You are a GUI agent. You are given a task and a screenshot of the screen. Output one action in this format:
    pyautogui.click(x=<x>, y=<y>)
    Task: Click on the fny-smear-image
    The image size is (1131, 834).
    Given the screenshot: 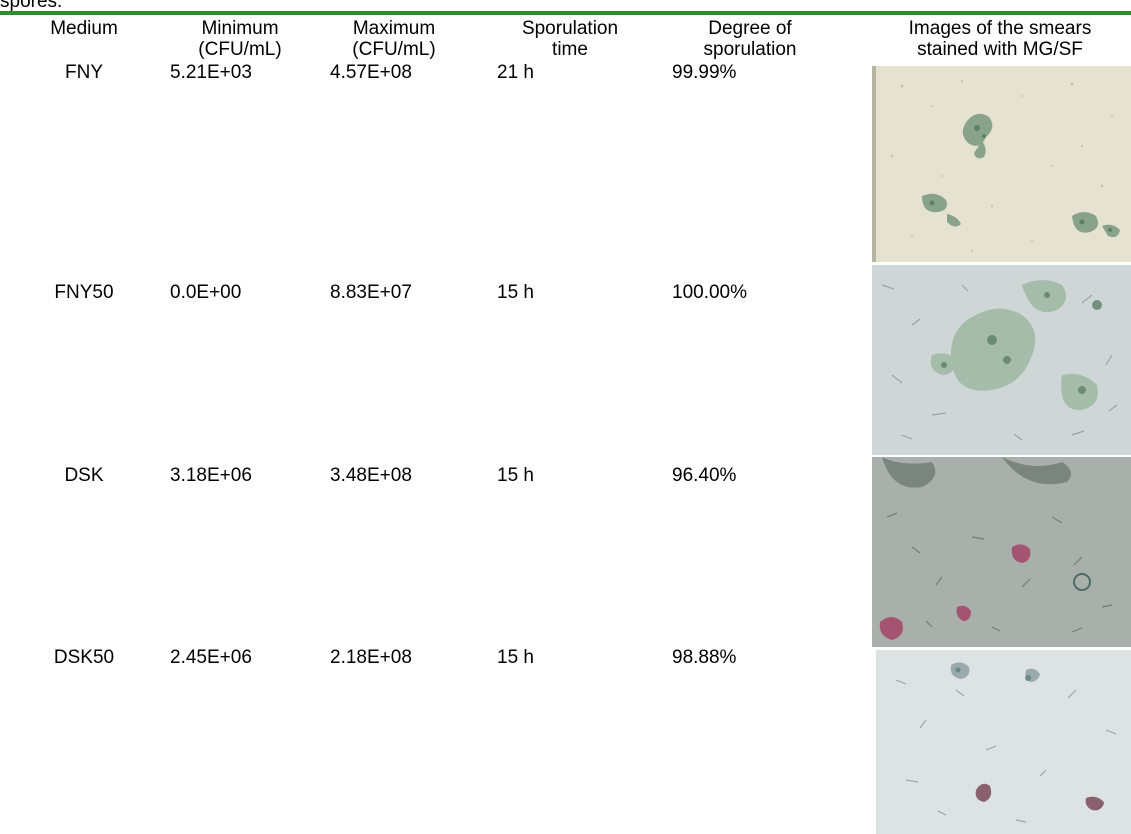 What is the action you would take?
    pyautogui.click(x=1001, y=164)
    